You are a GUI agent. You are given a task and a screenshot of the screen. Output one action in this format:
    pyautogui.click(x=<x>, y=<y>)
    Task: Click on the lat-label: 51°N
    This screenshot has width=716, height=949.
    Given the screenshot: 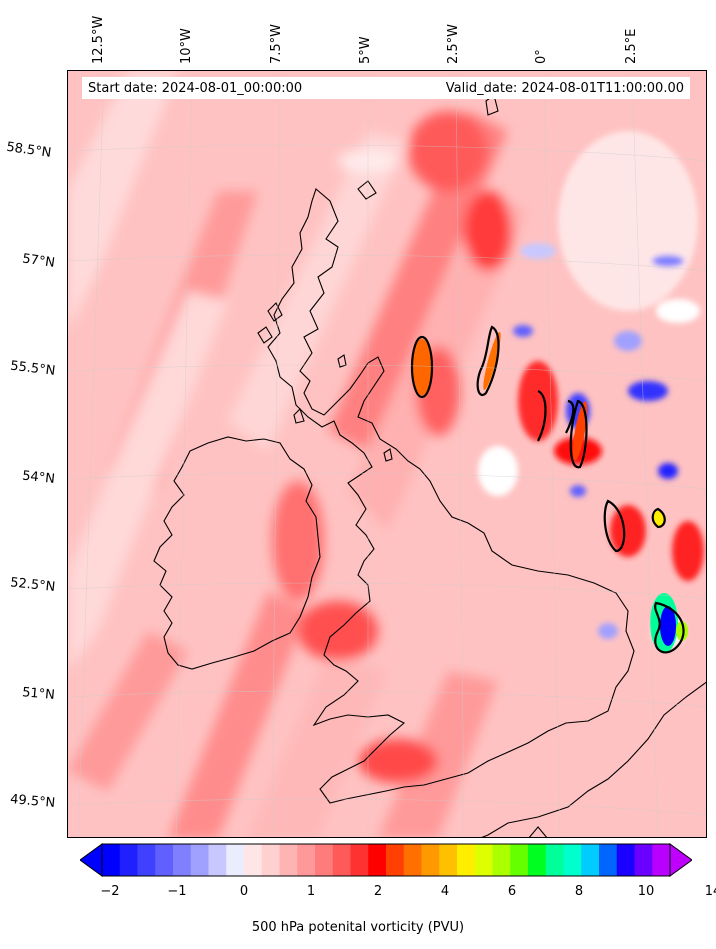 What is the action you would take?
    pyautogui.click(x=38, y=694)
    